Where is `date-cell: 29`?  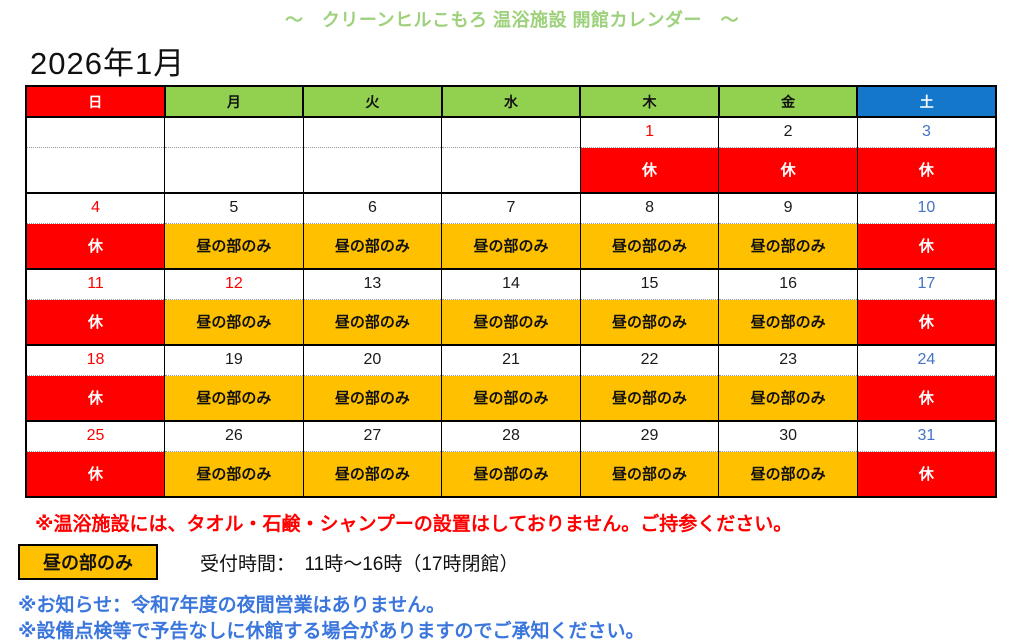
date-cell: 29 is located at coordinates (649, 436).